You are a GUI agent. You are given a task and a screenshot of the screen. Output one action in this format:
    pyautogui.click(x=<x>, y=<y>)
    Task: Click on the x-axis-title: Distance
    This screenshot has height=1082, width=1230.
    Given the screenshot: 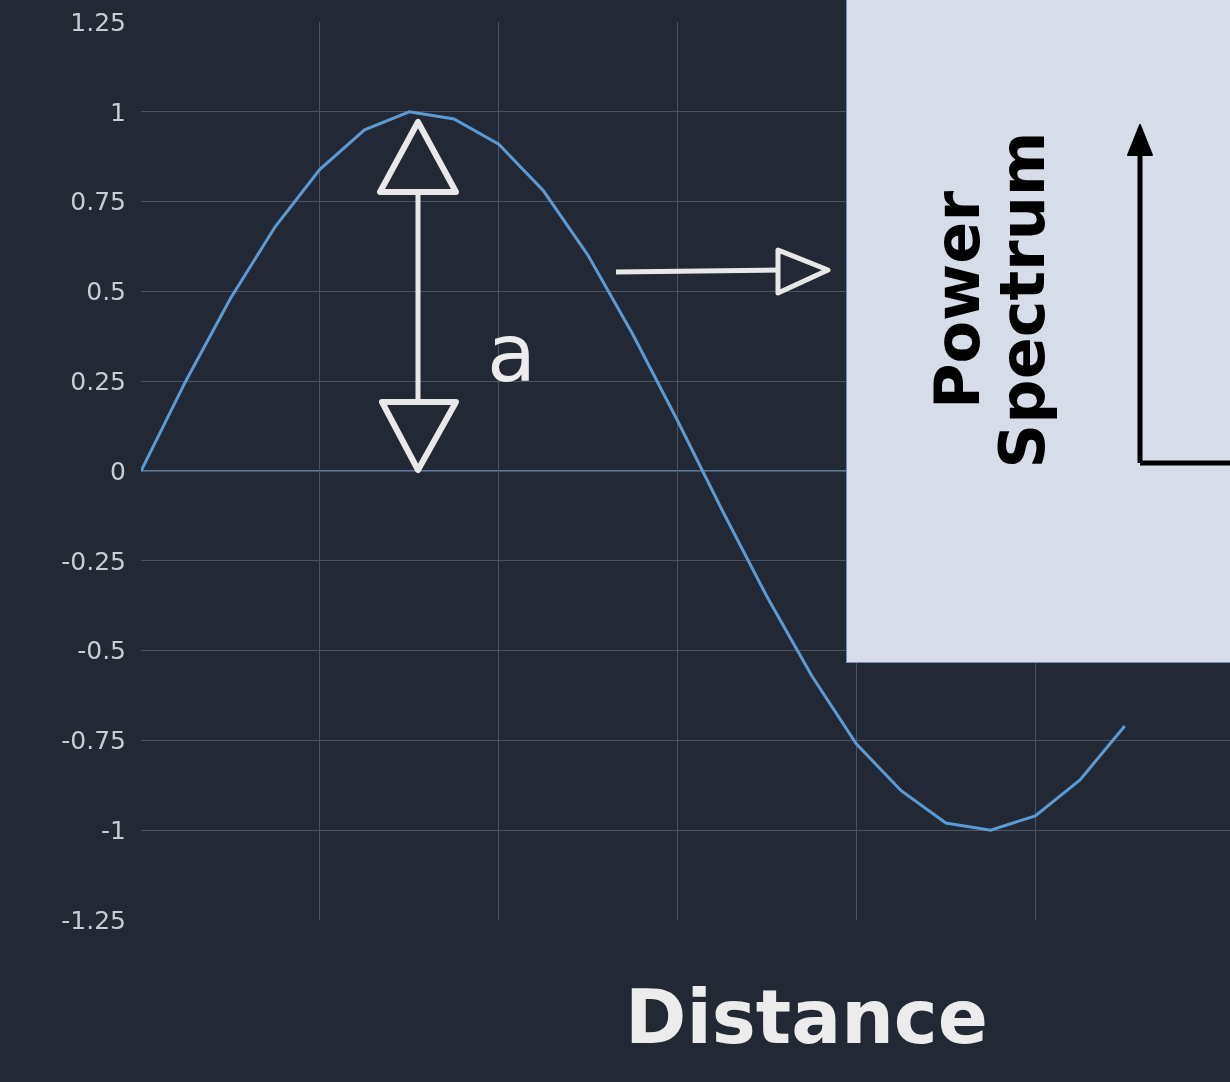 What is the action you would take?
    pyautogui.click(x=806, y=1017)
    